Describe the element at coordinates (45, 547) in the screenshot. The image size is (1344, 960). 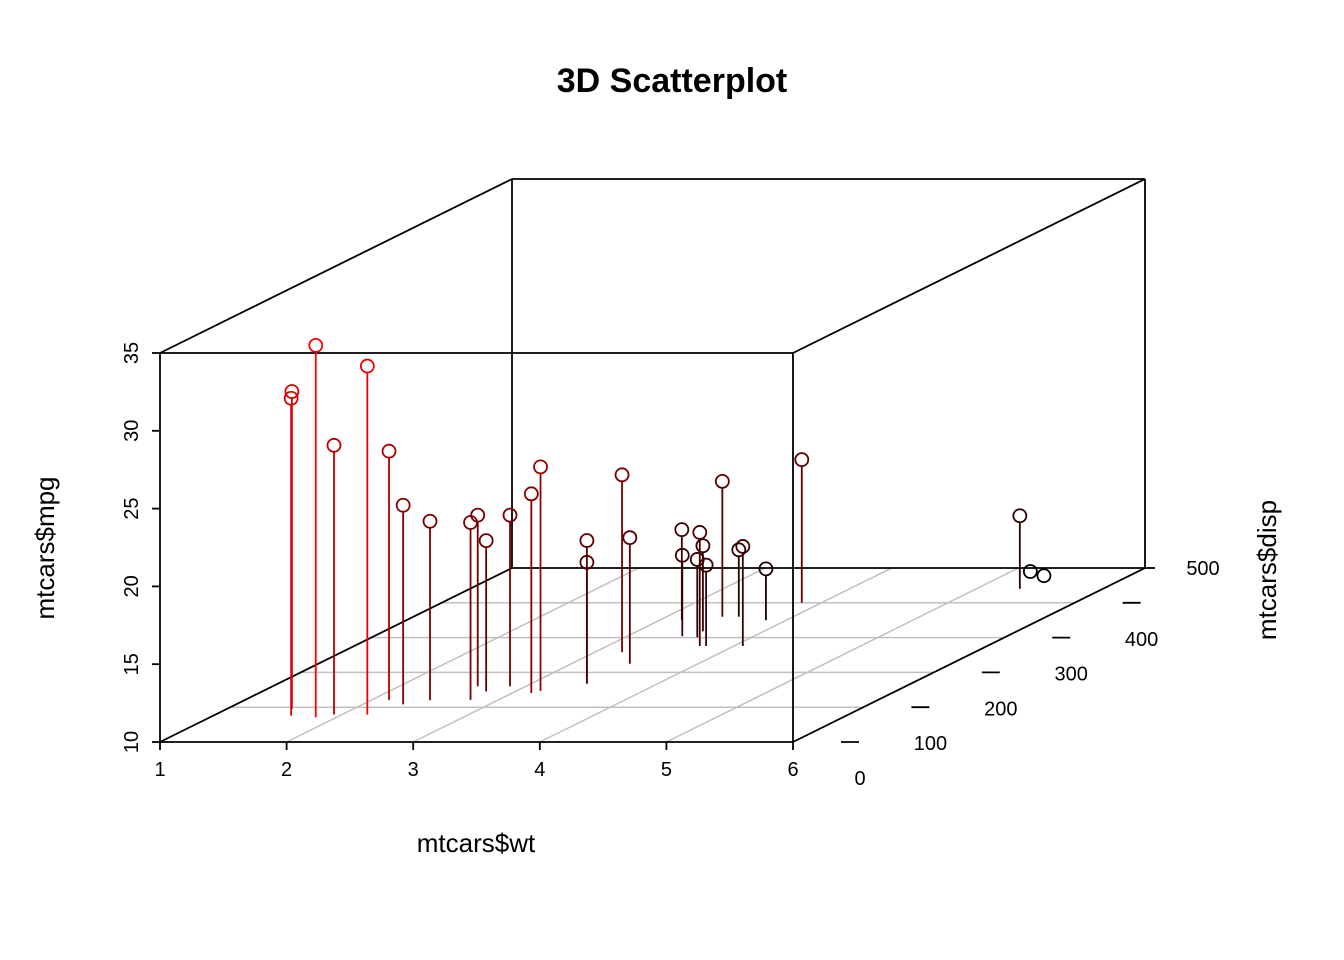
I see `z-axis-title: mtcars$mpg` at that location.